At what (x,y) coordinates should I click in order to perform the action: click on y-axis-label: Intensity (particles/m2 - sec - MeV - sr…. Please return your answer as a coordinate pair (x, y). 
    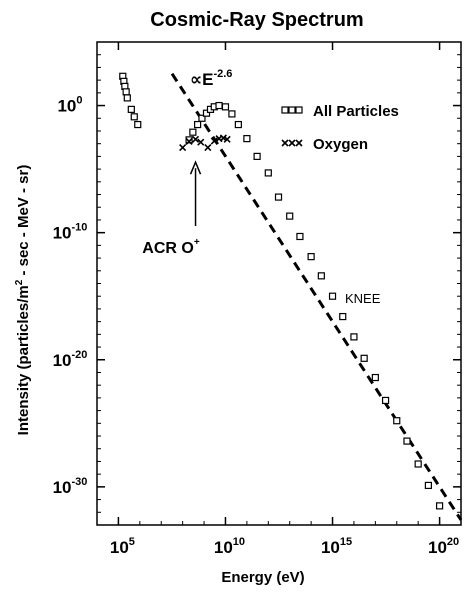
    Looking at the image, I should click on (23, 300).